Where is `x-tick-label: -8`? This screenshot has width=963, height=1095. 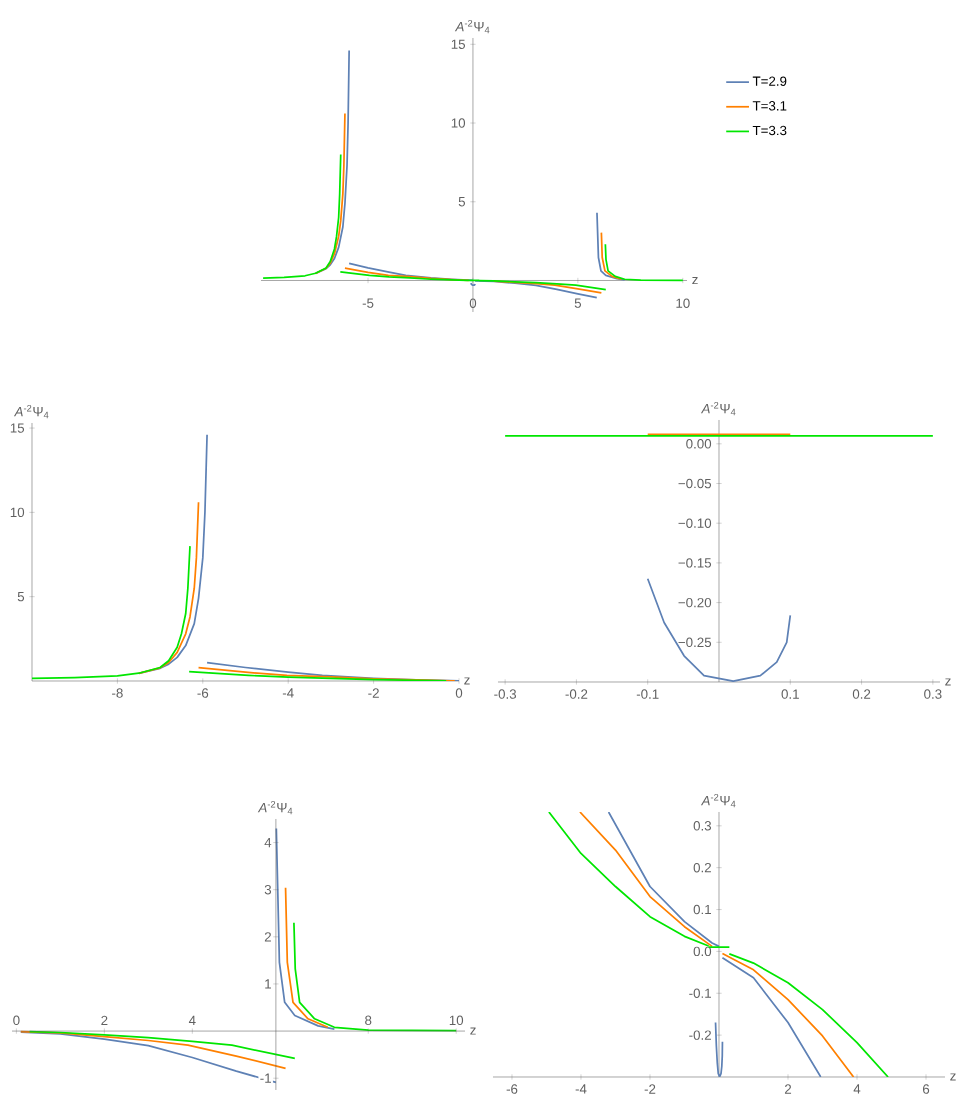 x-tick-label: -8 is located at coordinates (117, 693).